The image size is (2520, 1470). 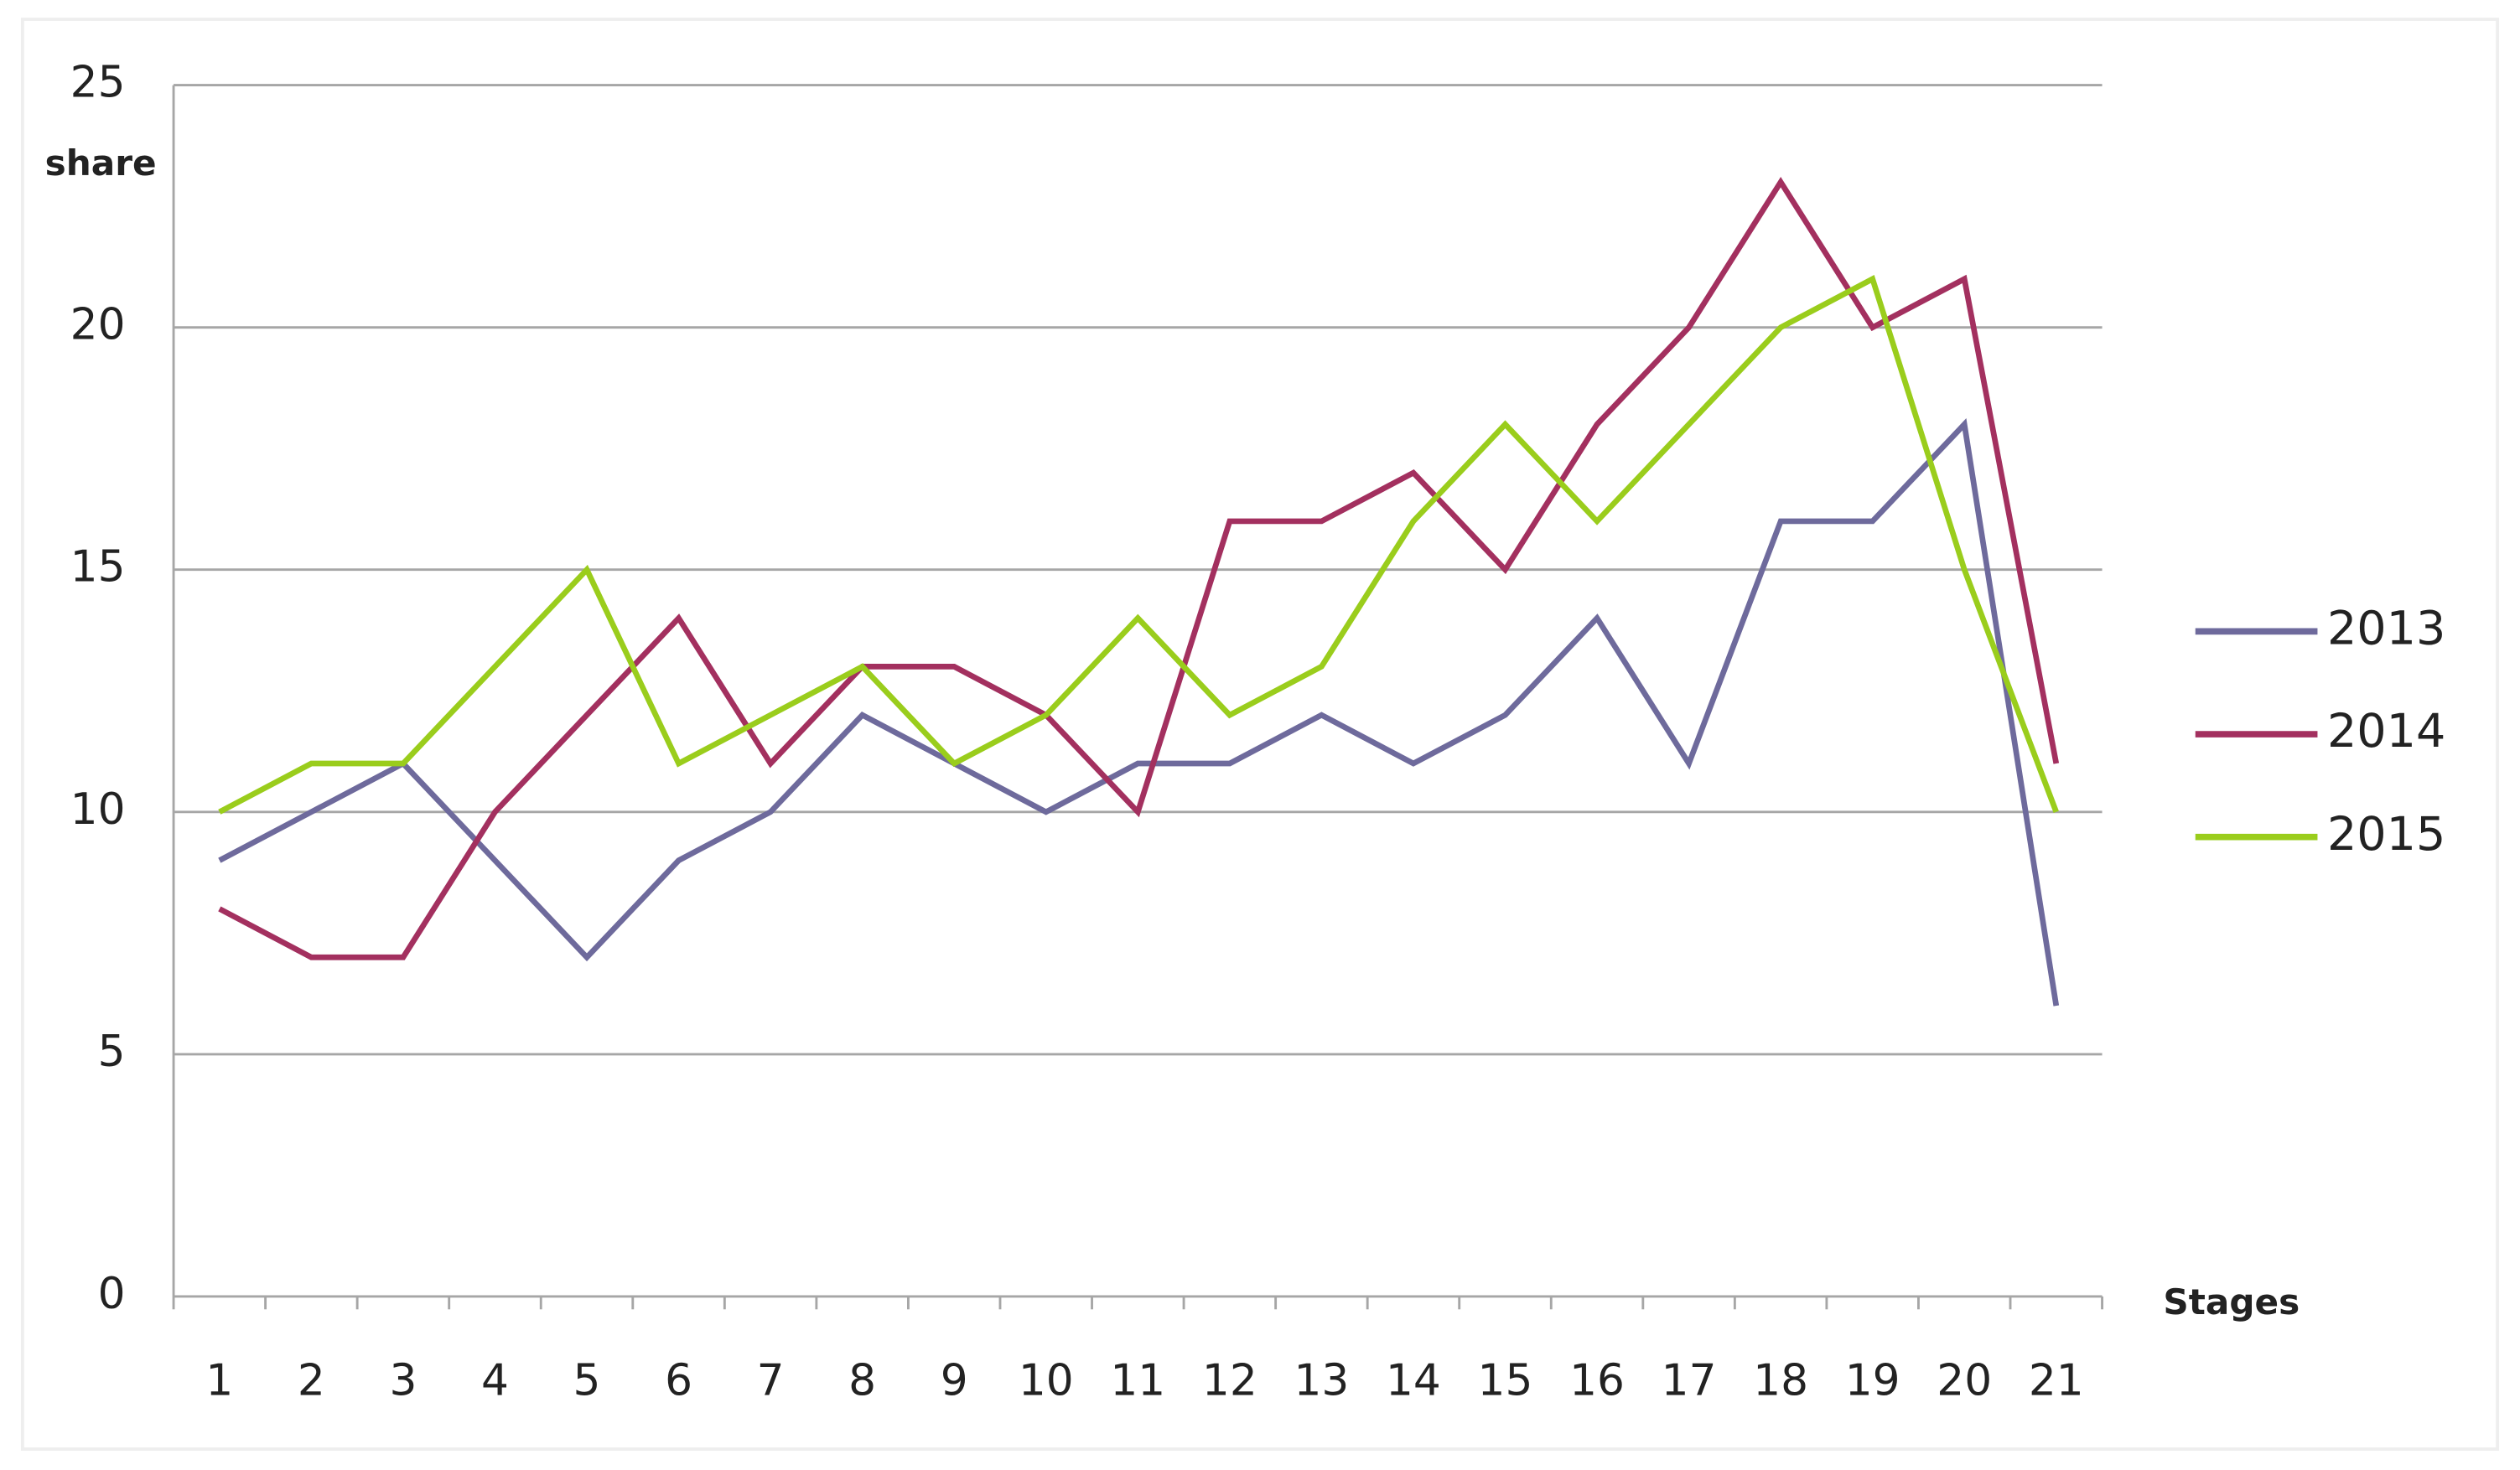 I want to click on y-tick-label: 5, so click(x=112, y=1052).